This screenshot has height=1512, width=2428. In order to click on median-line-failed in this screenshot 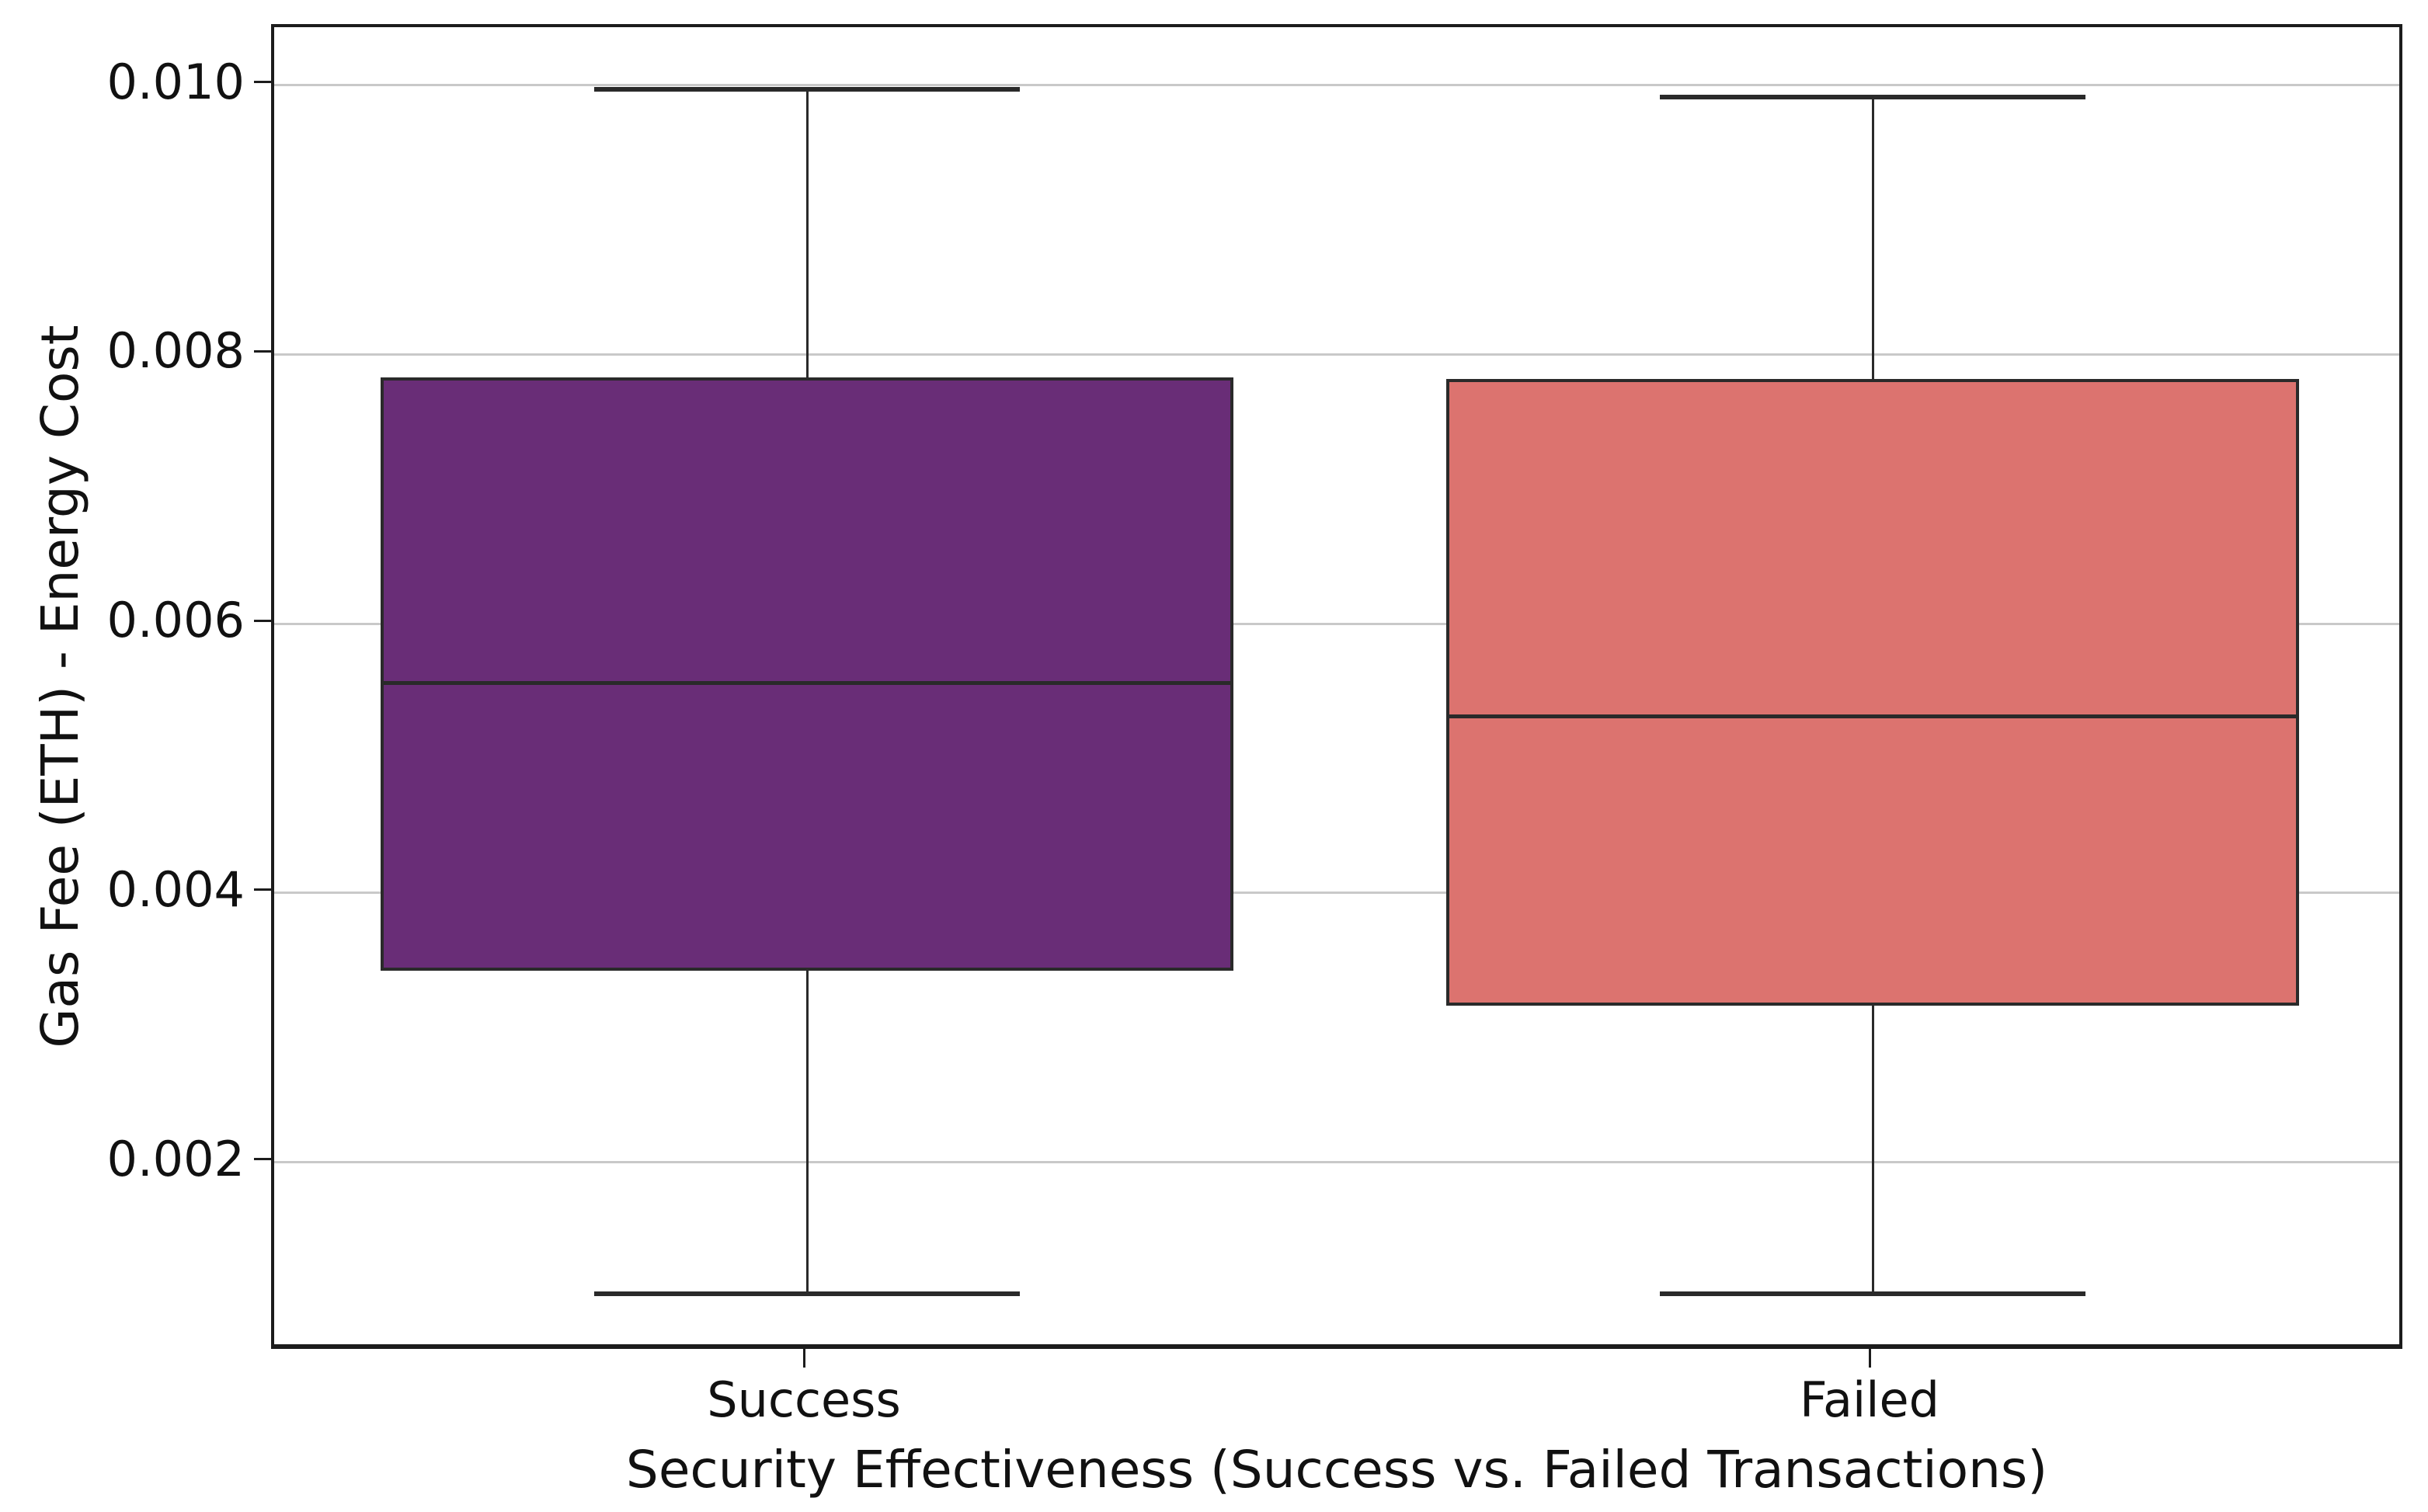, I will do `click(1873, 716)`.